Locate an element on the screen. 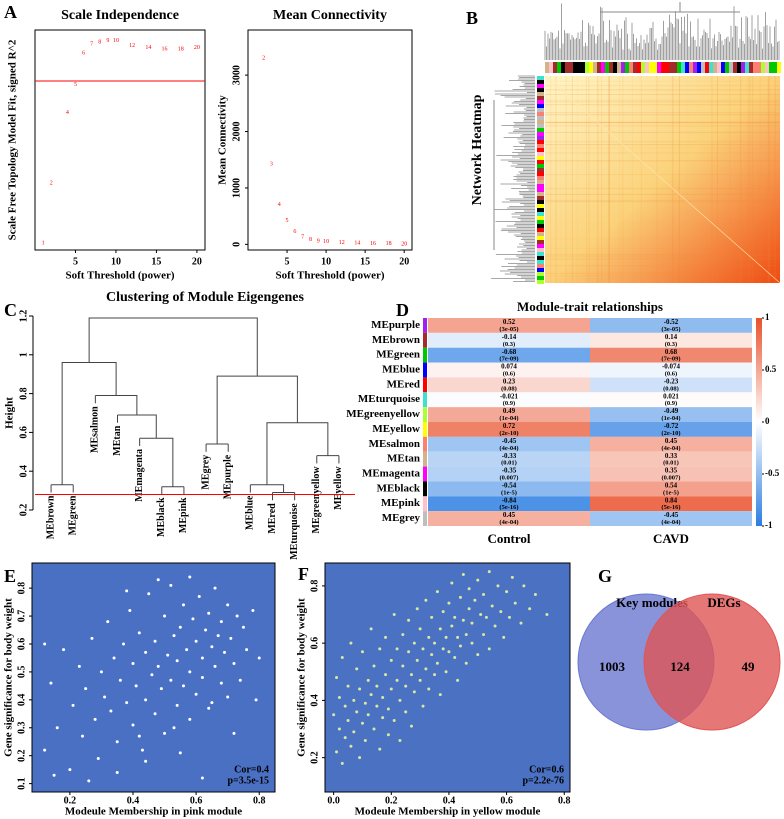  cell-pvalue: (3e-05) is located at coordinates (670, 329).